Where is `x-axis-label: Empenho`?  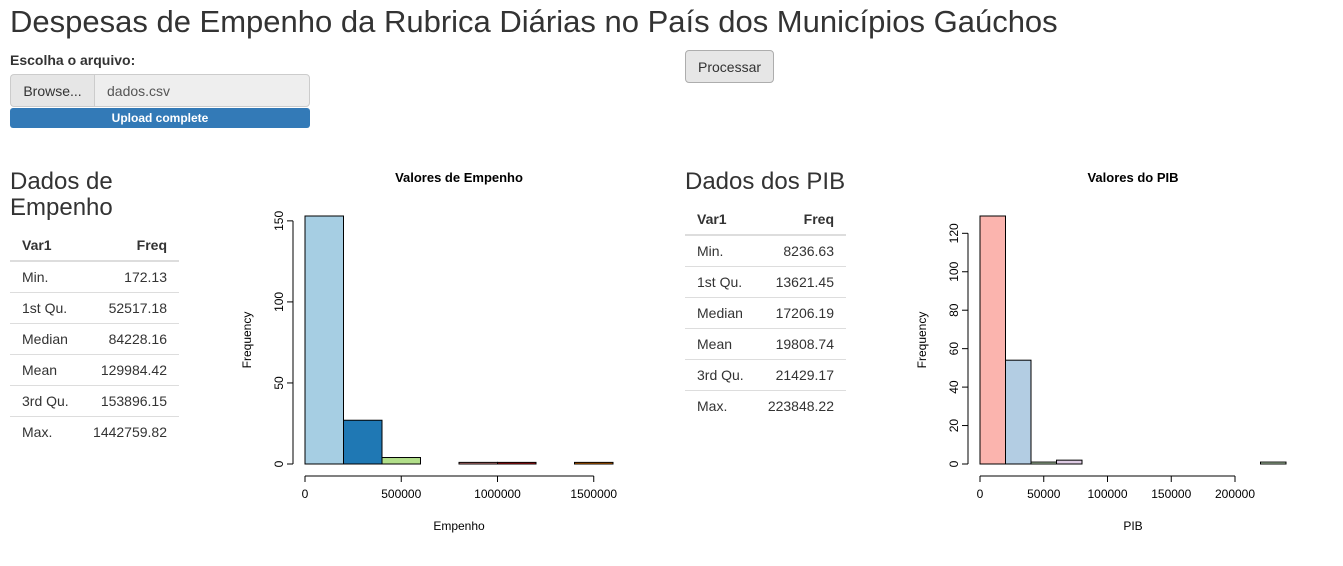 x-axis-label: Empenho is located at coordinates (459, 526).